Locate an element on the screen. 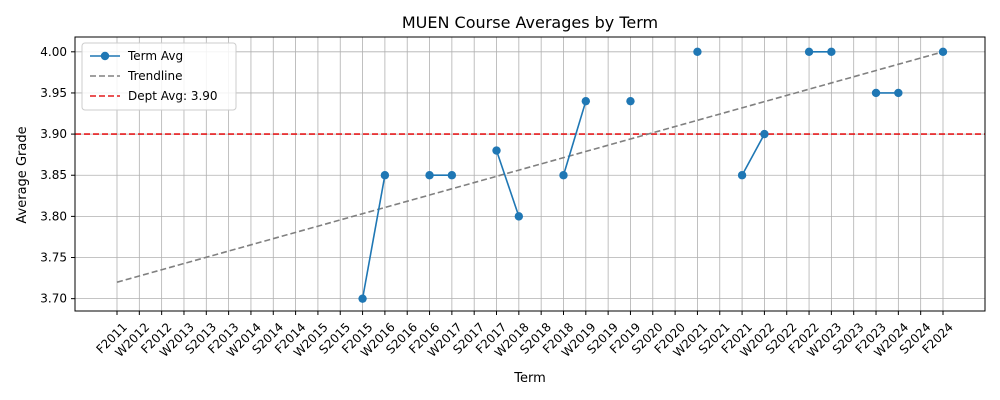  legend-marker is located at coordinates (105, 56).